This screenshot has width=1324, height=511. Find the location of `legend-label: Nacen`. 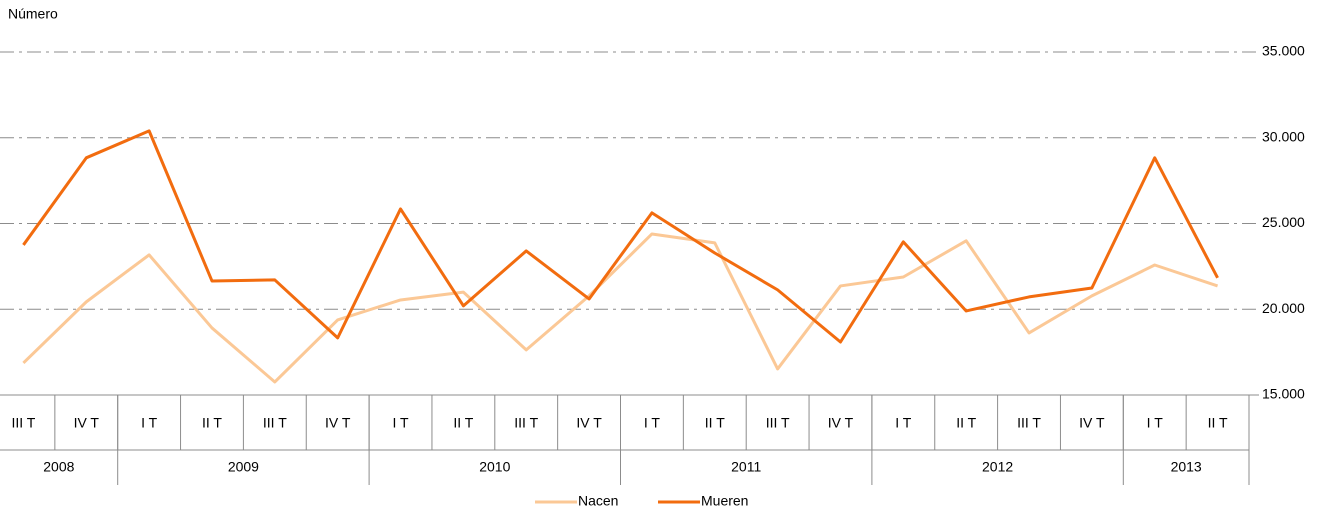

legend-label: Nacen is located at coordinates (598, 501).